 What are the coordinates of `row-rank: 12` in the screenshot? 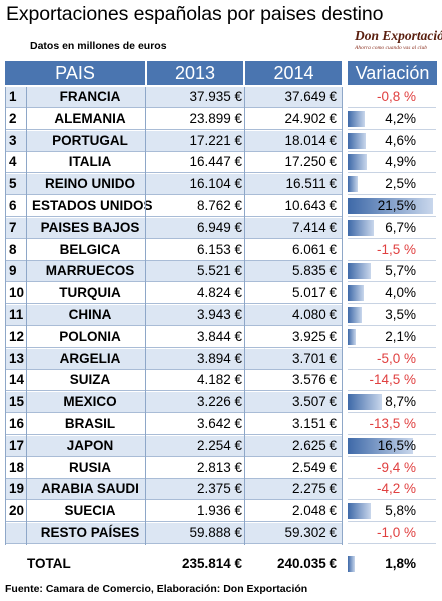 It's located at (17, 336).